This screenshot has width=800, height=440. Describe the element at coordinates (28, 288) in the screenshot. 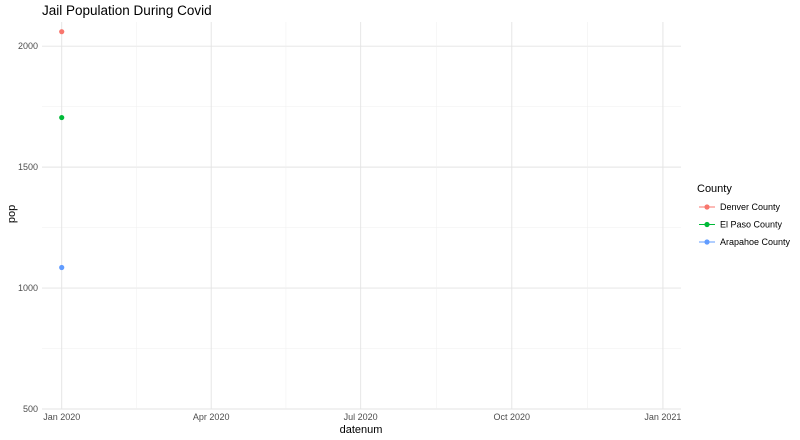

I see `y-tick-label: 1000` at that location.